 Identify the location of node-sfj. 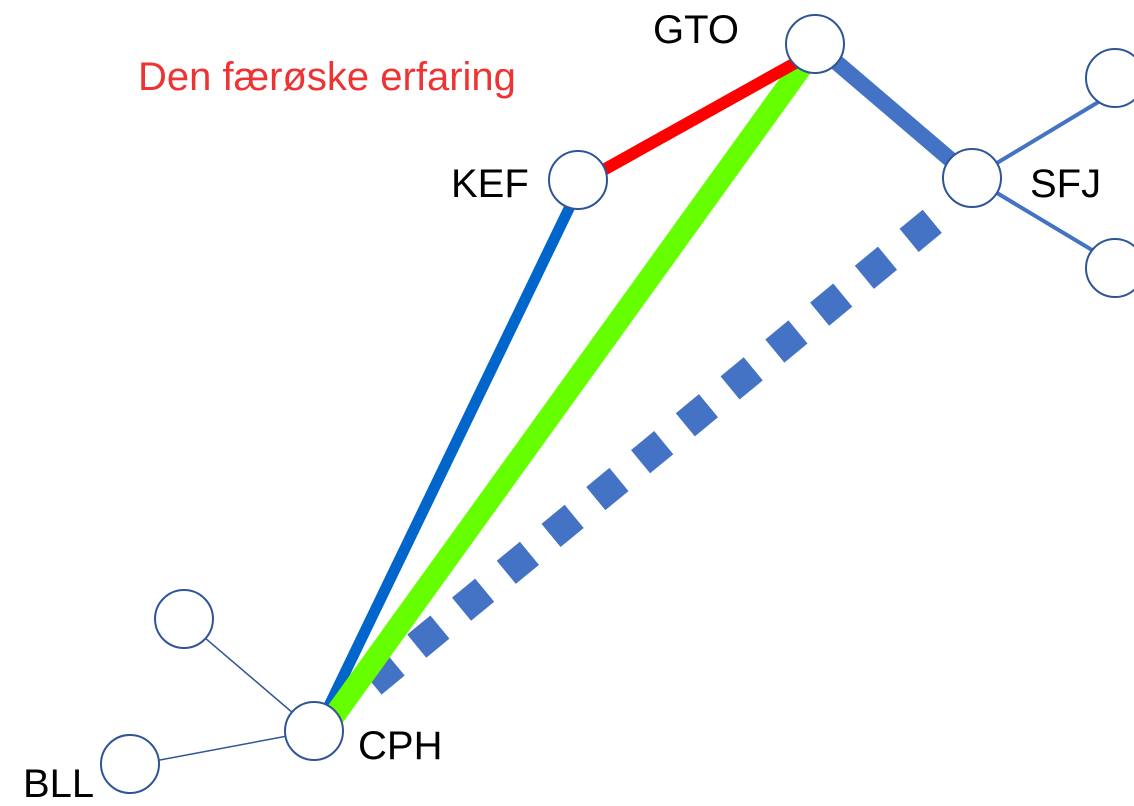
(972, 178).